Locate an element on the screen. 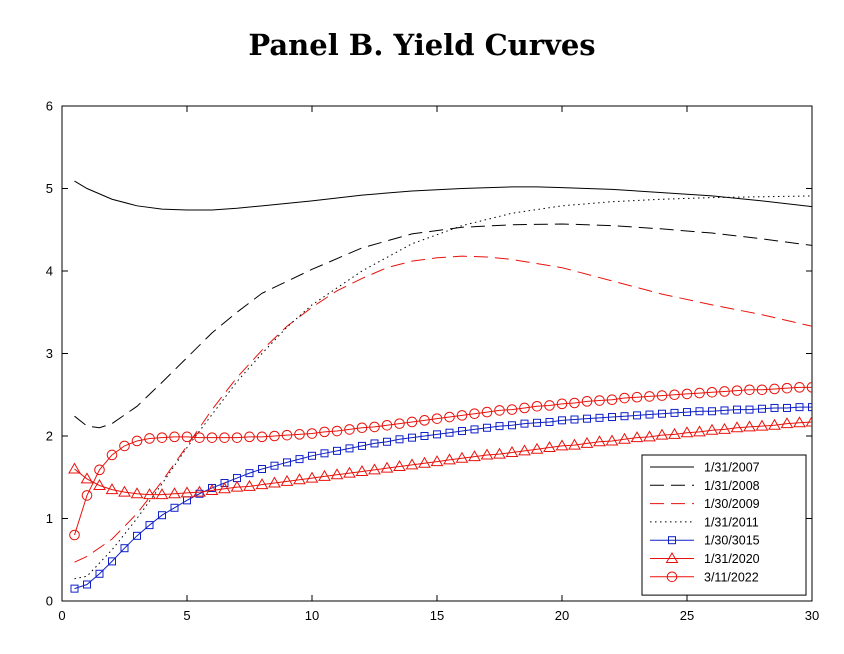 The width and height of the screenshot is (844, 654). legend-entry-1-31-2020: 1/31/2020 is located at coordinates (705, 559).